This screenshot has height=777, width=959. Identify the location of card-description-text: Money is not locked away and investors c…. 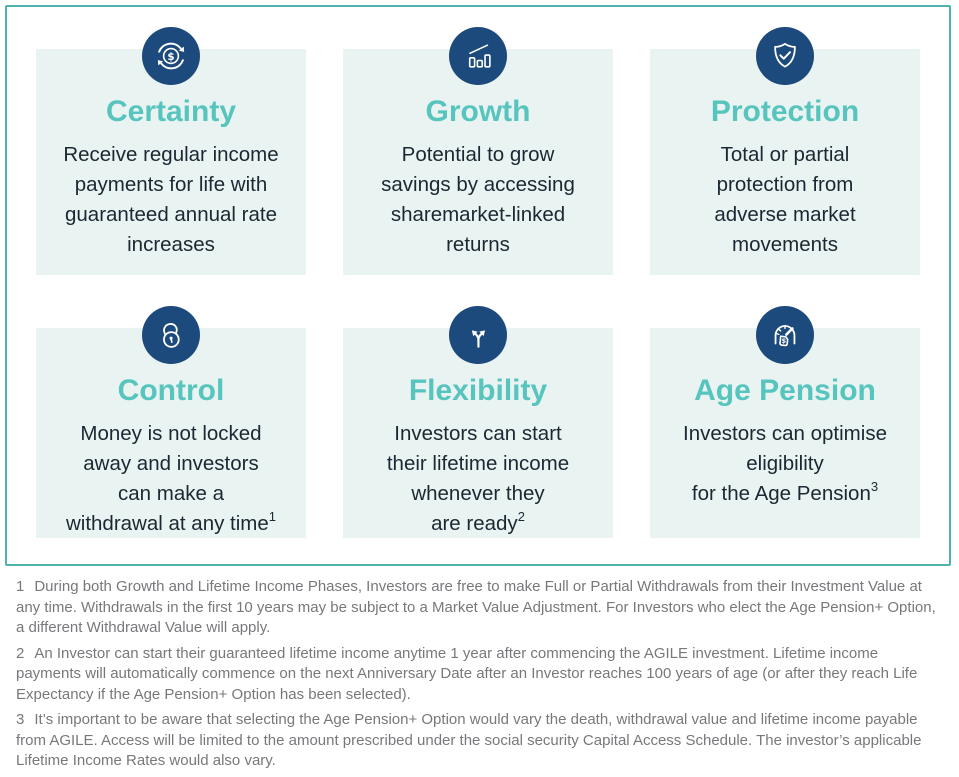
(167, 478).